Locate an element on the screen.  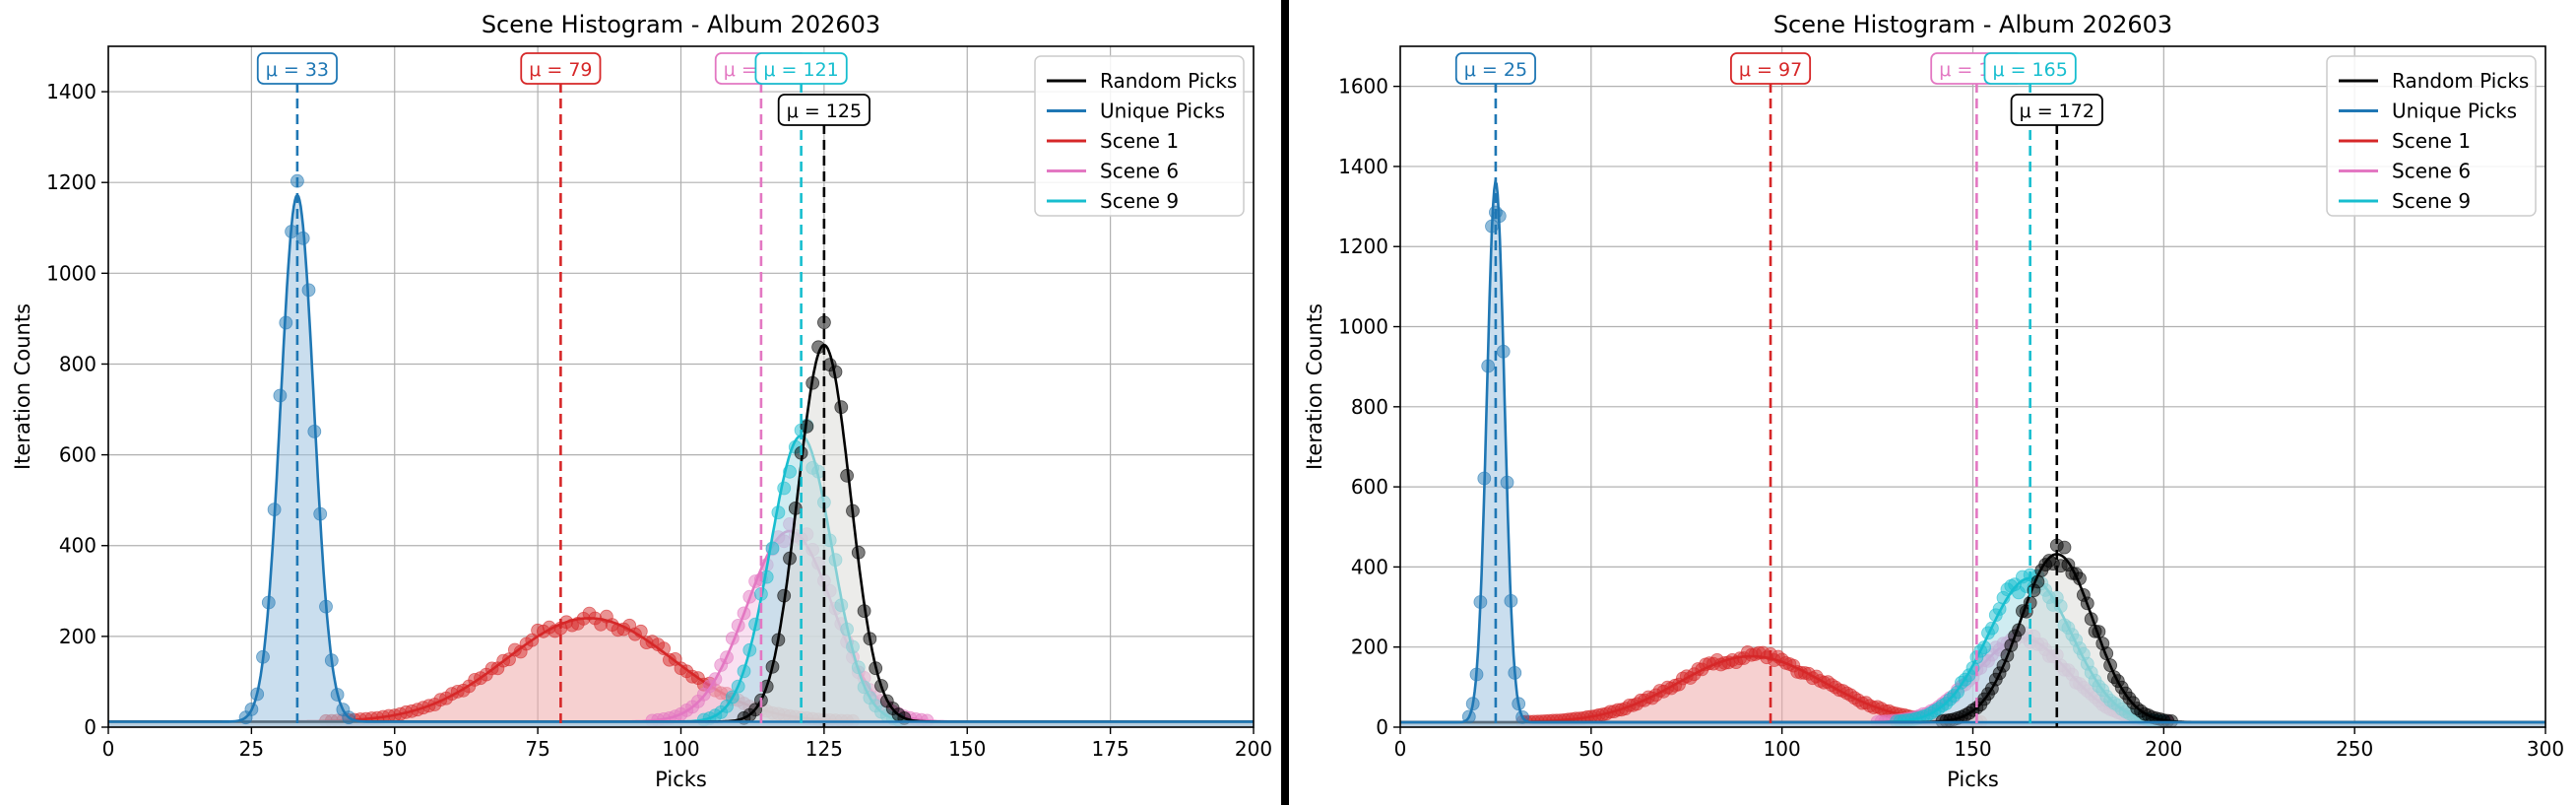
mean-label-unique: μ = 25 is located at coordinates (1495, 68).